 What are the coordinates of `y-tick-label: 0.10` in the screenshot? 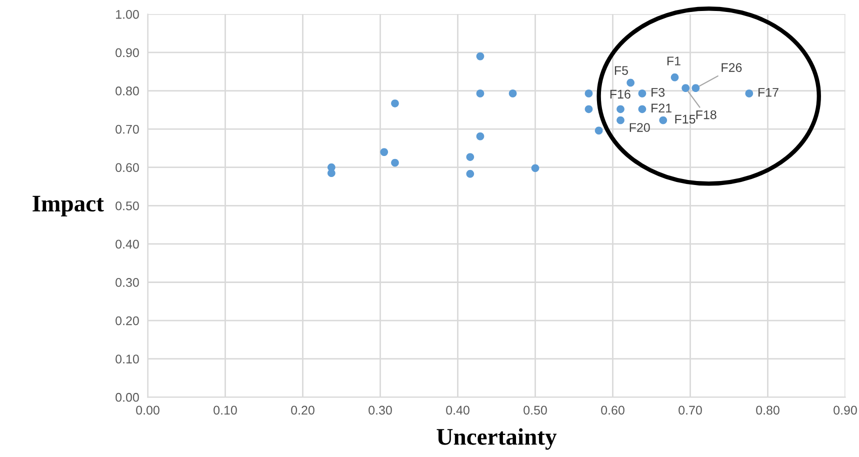 It's located at (127, 359).